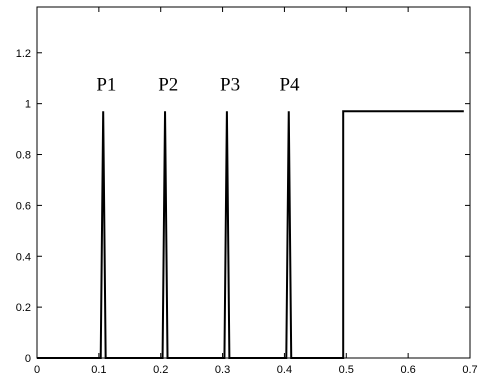 The height and width of the screenshot is (386, 488). I want to click on annotation-layer: P1 P2 P3 P4, so click(198, 84).